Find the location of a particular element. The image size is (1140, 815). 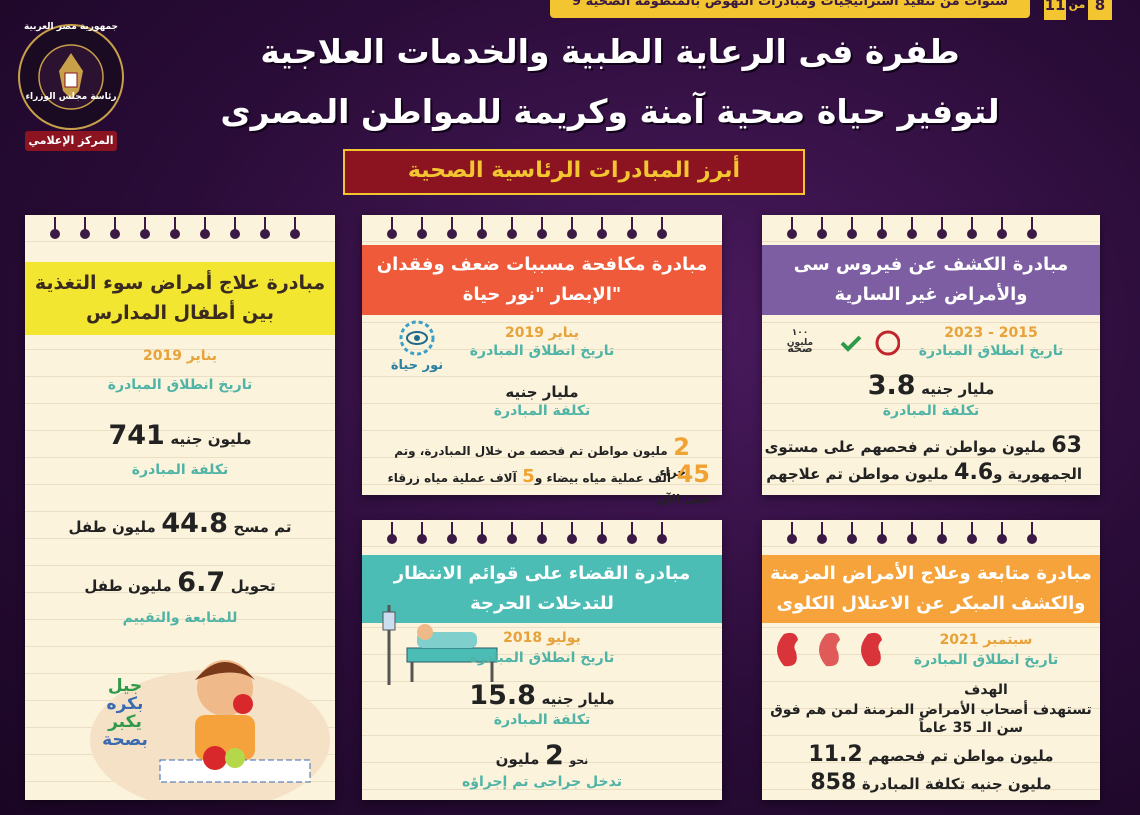

slogan: جيل بكره يكبر بصحة is located at coordinates (125, 713).